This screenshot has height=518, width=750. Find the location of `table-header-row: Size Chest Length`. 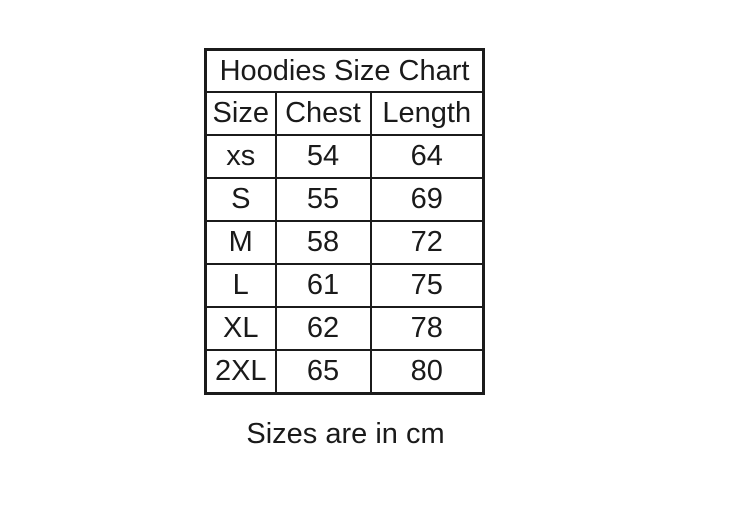

table-header-row: Size Chest Length is located at coordinates (344, 113).